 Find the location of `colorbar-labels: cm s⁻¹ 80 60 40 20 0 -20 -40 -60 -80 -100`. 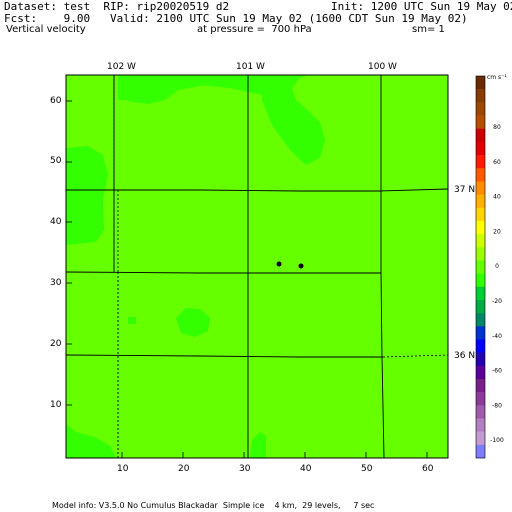

colorbar-labels: cm s⁻¹ 80 60 40 20 0 -20 -40 -60 -80 -100 is located at coordinates (497, 259).